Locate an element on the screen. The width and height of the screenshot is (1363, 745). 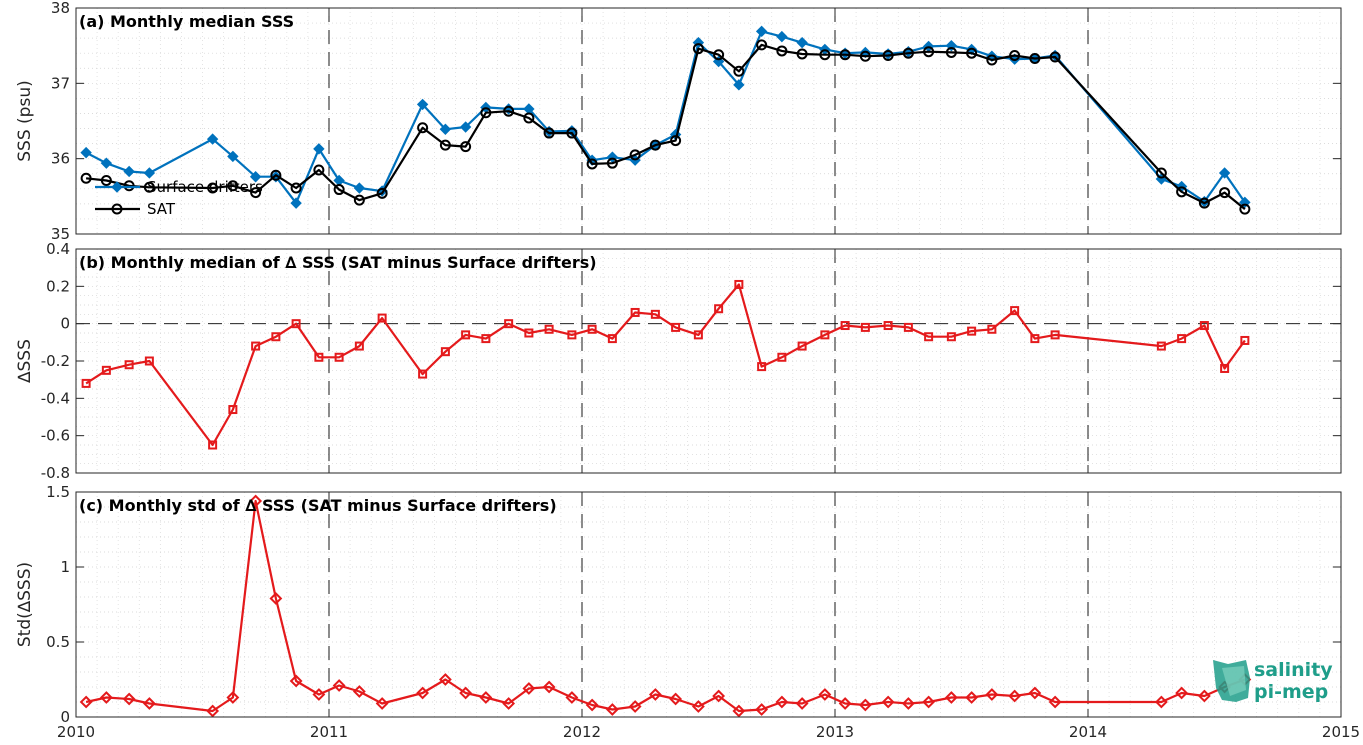
b-y-tick-label: 0 is located at coordinates (65, 324).